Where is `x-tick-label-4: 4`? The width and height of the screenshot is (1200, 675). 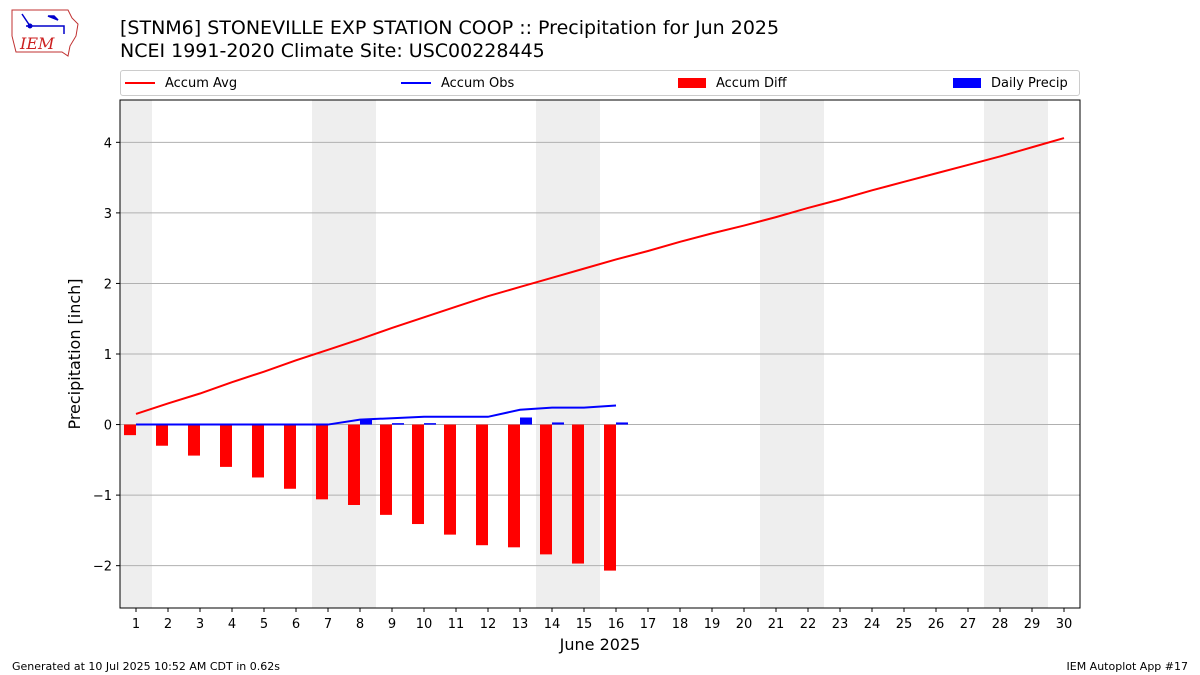 x-tick-label-4: 4 is located at coordinates (232, 624).